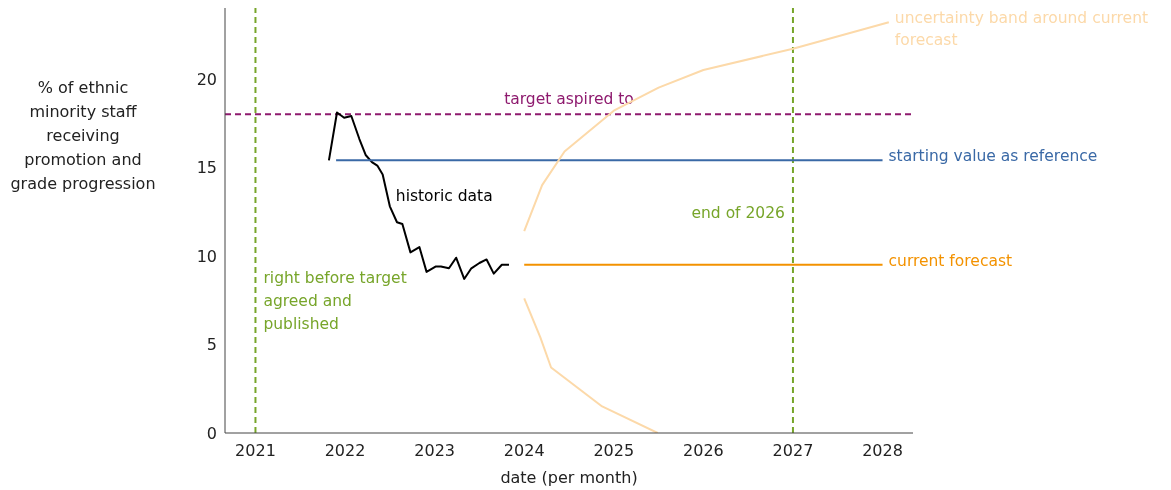 The height and width of the screenshot is (490, 1171). What do you see at coordinates (524, 451) in the screenshot?
I see `x-tick-label: 2024` at bounding box center [524, 451].